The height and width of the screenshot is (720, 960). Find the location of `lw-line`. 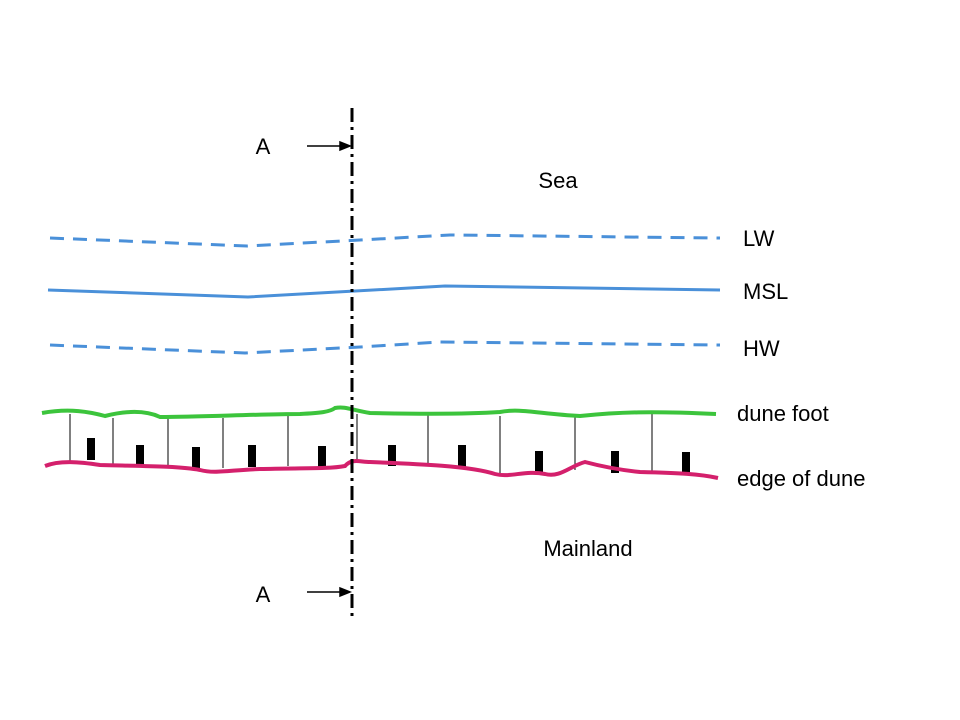

lw-line is located at coordinates (385, 240).